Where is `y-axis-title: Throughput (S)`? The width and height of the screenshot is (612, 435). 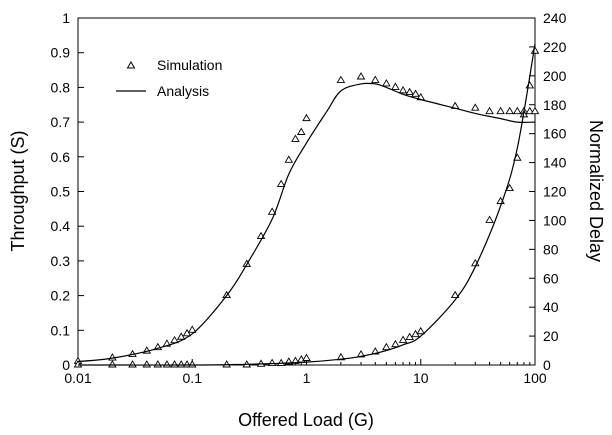
y-axis-title: Throughput (S) is located at coordinates (18, 190).